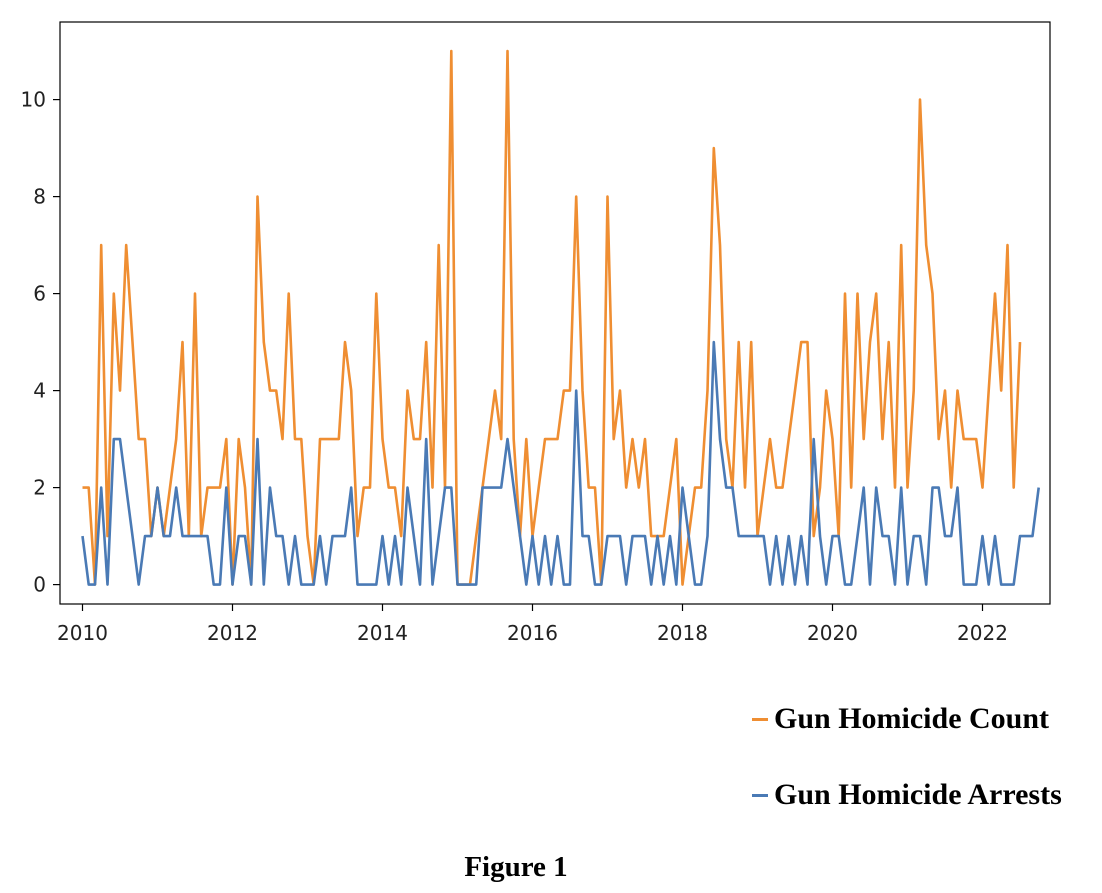 This screenshot has width=1102, height=893. What do you see at coordinates (982, 633) in the screenshot?
I see `x-tick-label: 2022` at bounding box center [982, 633].